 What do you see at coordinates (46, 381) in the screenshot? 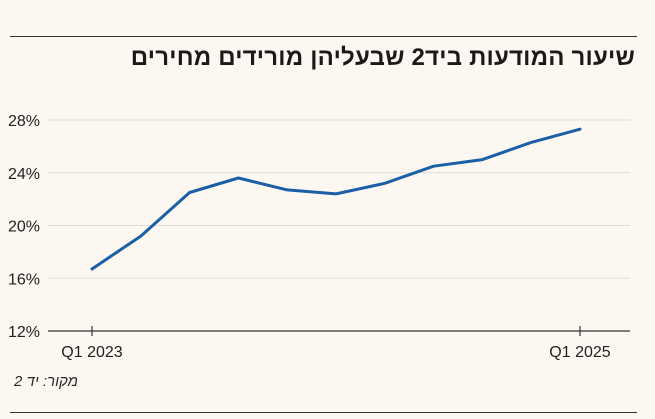
I see `source-note: מקור: יד 2` at bounding box center [46, 381].